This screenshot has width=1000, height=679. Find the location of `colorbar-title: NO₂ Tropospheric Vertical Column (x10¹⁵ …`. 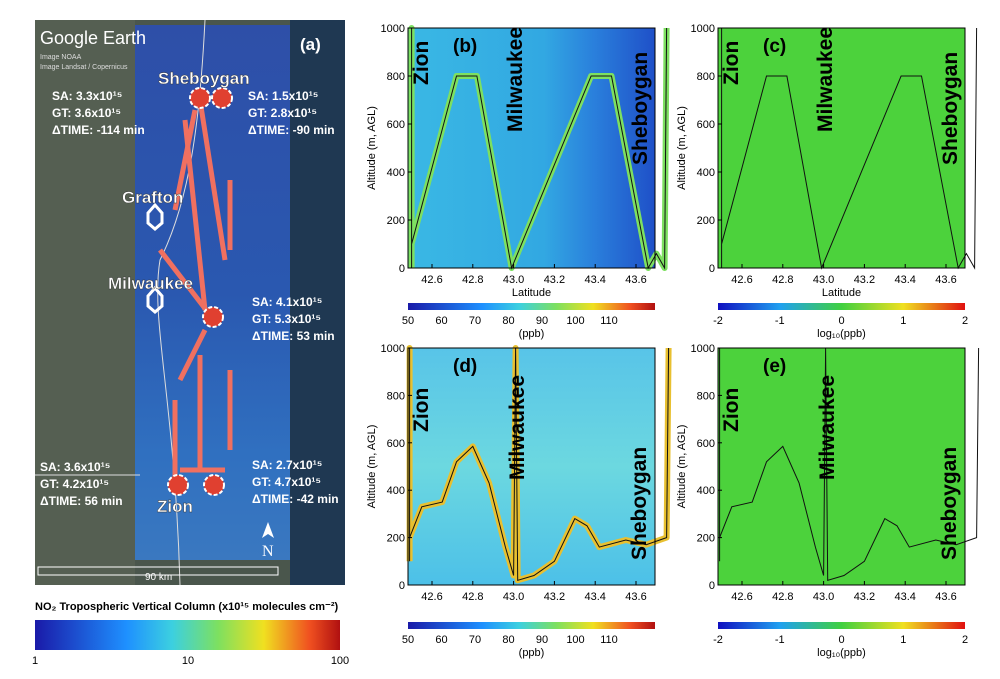

colorbar-title: NO₂ Tropospheric Vertical Column (x10¹⁵ … is located at coordinates (186, 607).